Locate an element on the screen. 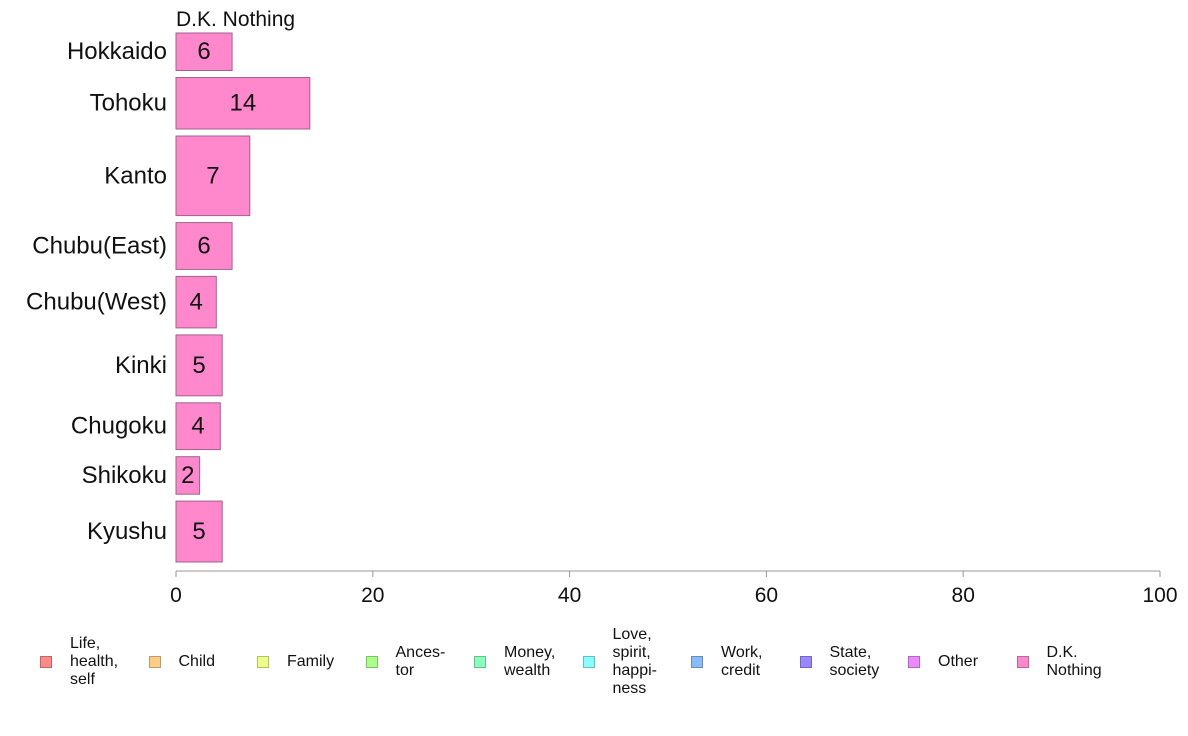 The image size is (1188, 736). category-label: Tohoku is located at coordinates (128, 103).